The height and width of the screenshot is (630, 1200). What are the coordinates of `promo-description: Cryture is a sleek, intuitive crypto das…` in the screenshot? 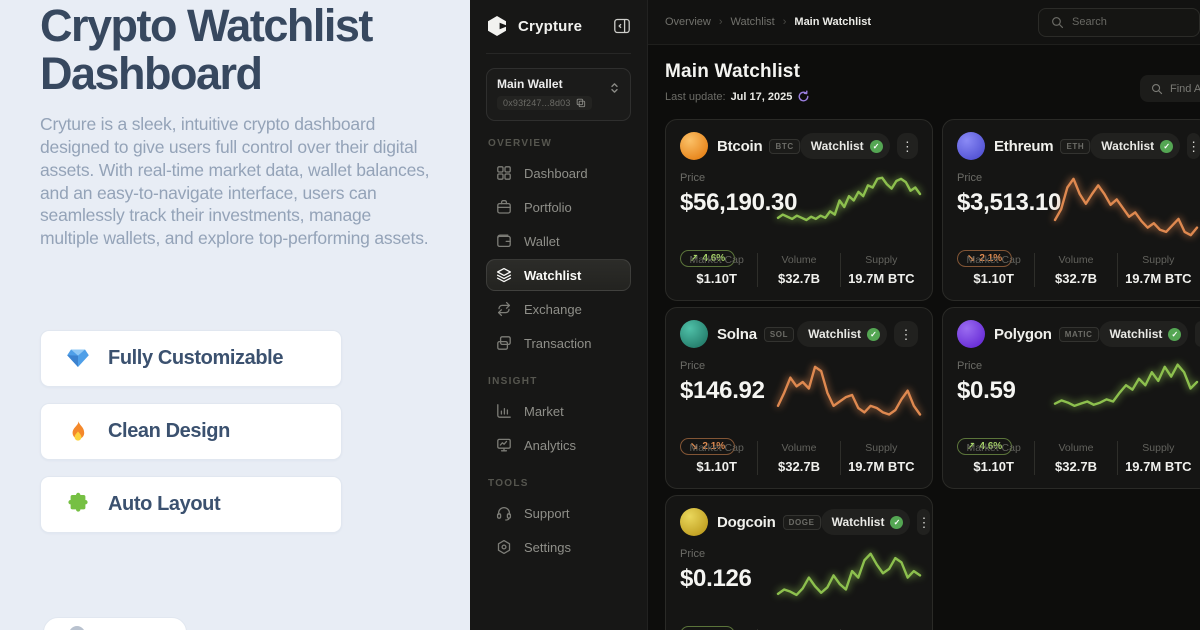 It's located at (235, 181).